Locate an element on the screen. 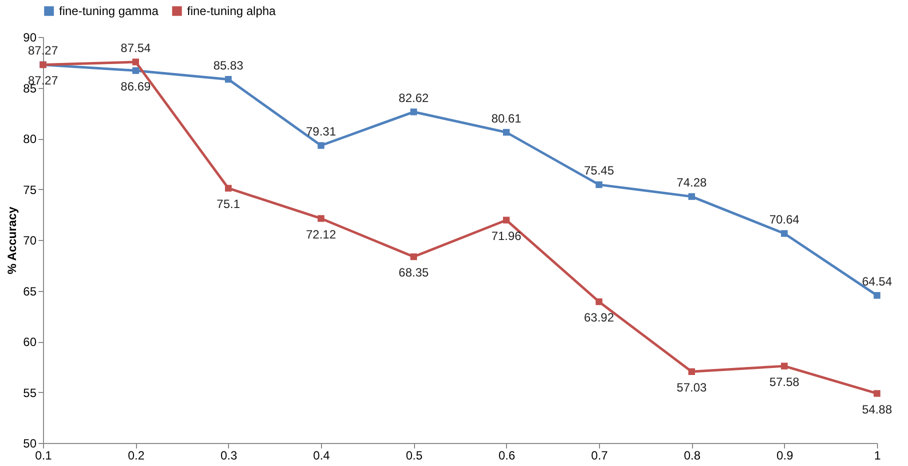 This screenshot has width=908, height=466. y-tick-label: 75 is located at coordinates (30, 189).